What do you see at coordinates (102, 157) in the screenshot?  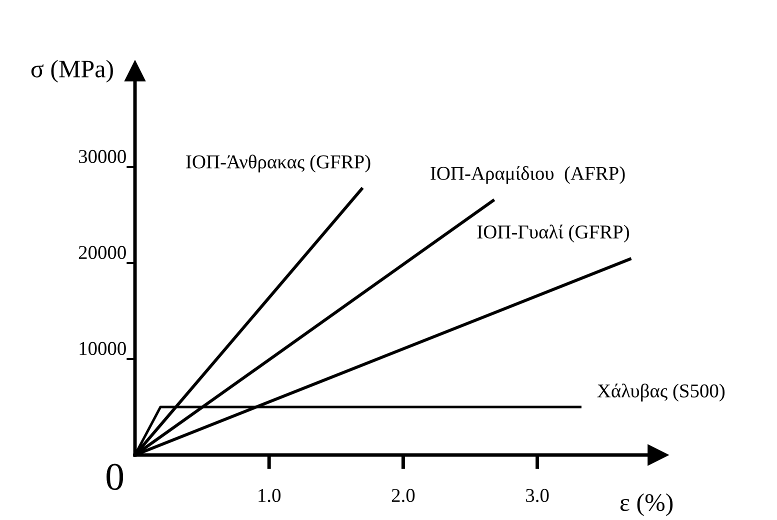 I see `y-tick-label: 30000` at bounding box center [102, 157].